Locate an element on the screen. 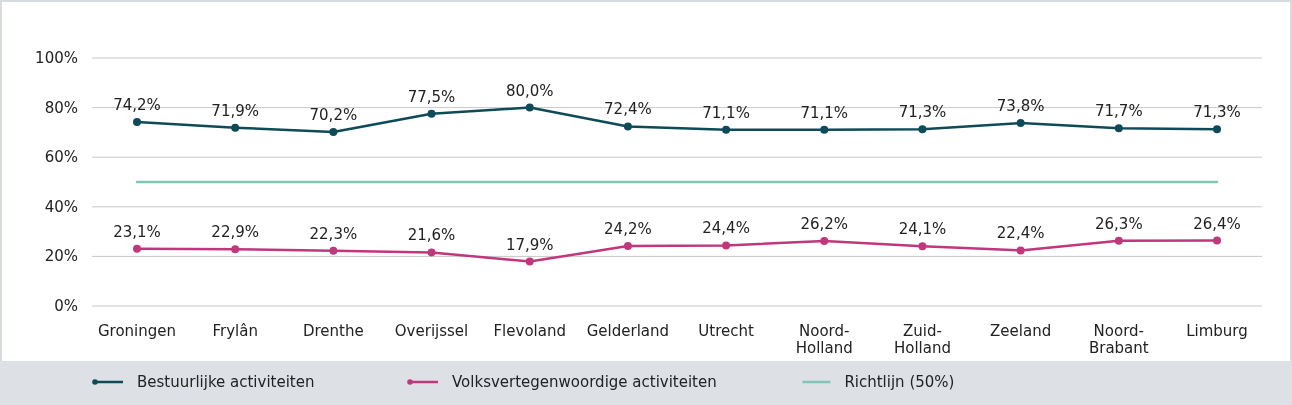 The width and height of the screenshot is (1292, 405). legend-label: Volksvertegenwoordige activiteiten is located at coordinates (584, 382).